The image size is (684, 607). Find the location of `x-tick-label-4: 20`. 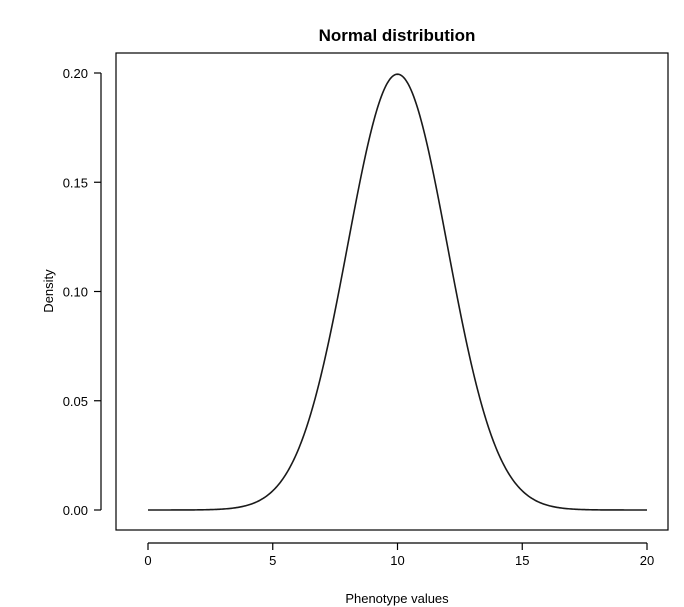

x-tick-label-4: 20 is located at coordinates (647, 560).